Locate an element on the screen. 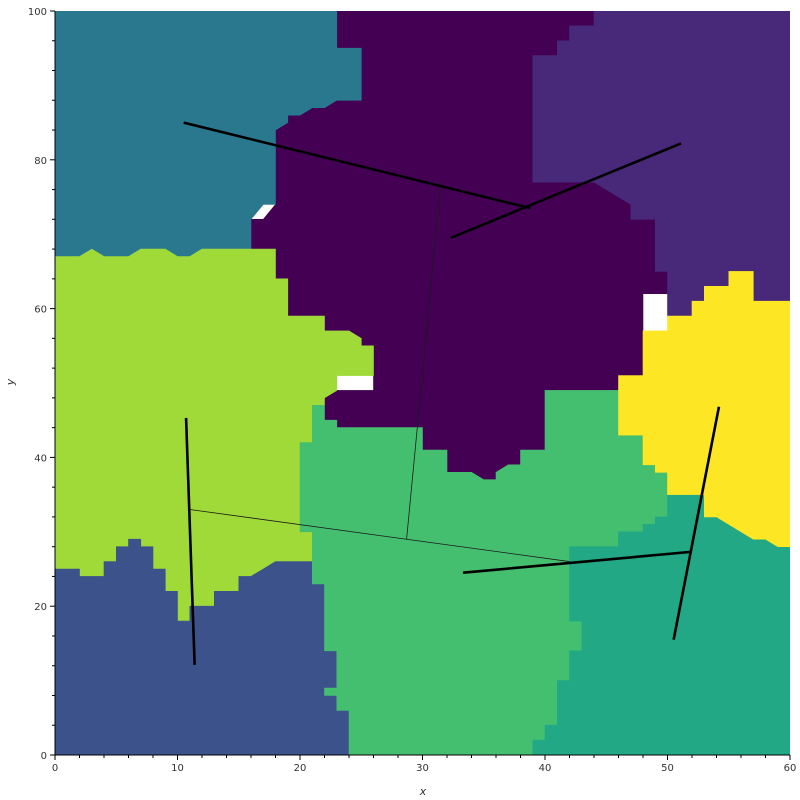 The height and width of the screenshot is (800, 800). y-tick-label: 0 is located at coordinates (44, 756).